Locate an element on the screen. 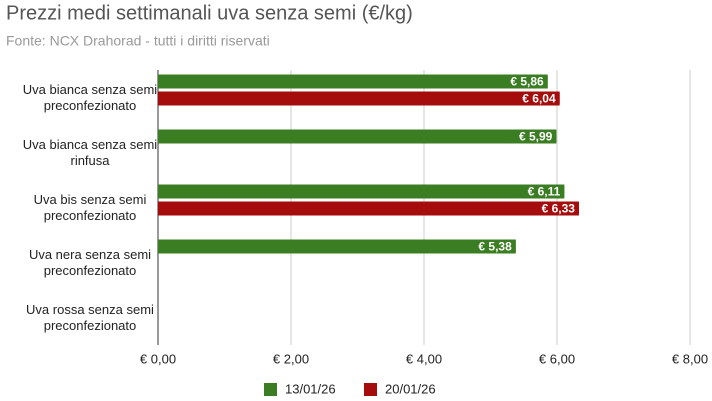 This screenshot has width=712, height=401. x-tick-label: € 4,00 is located at coordinates (424, 358).